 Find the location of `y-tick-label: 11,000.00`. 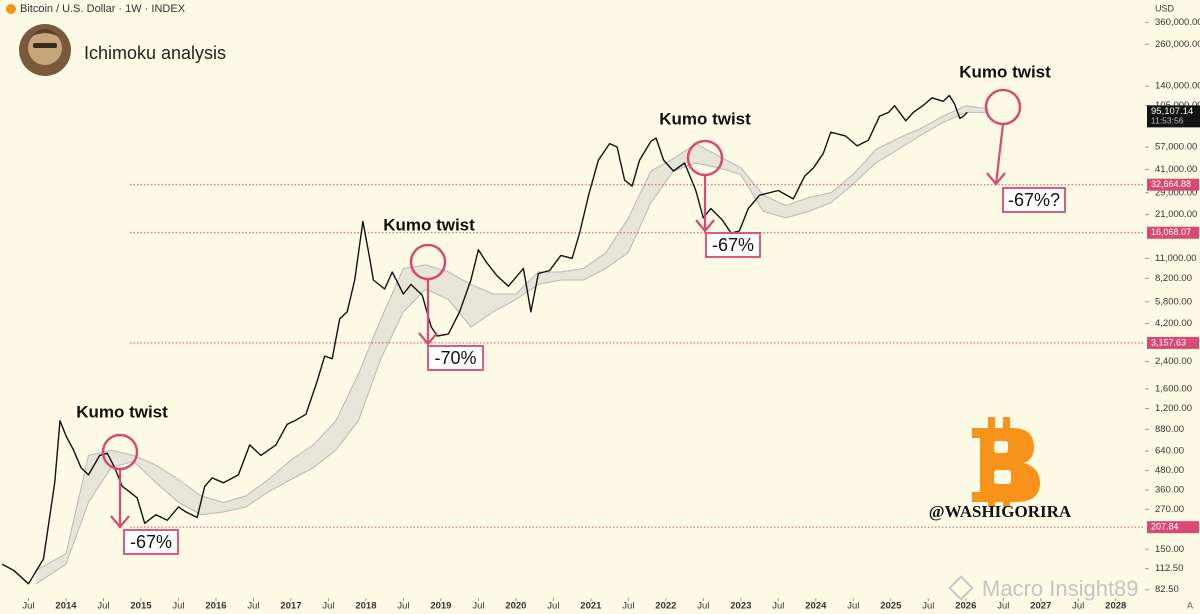

y-tick-label: 11,000.00 is located at coordinates (1176, 258).